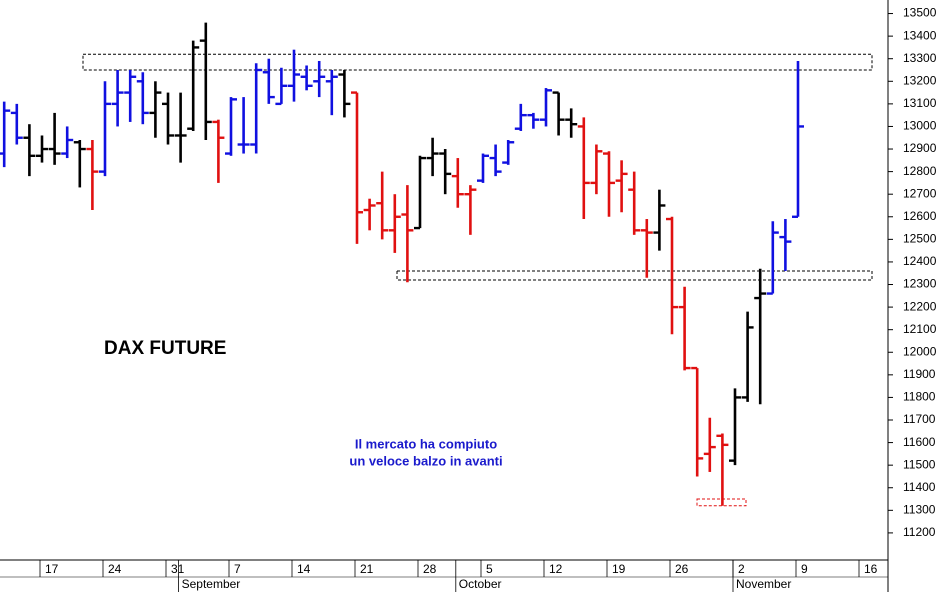 Image resolution: width=941 pixels, height=592 pixels. I want to click on x-tick-label: 12, so click(556, 569).